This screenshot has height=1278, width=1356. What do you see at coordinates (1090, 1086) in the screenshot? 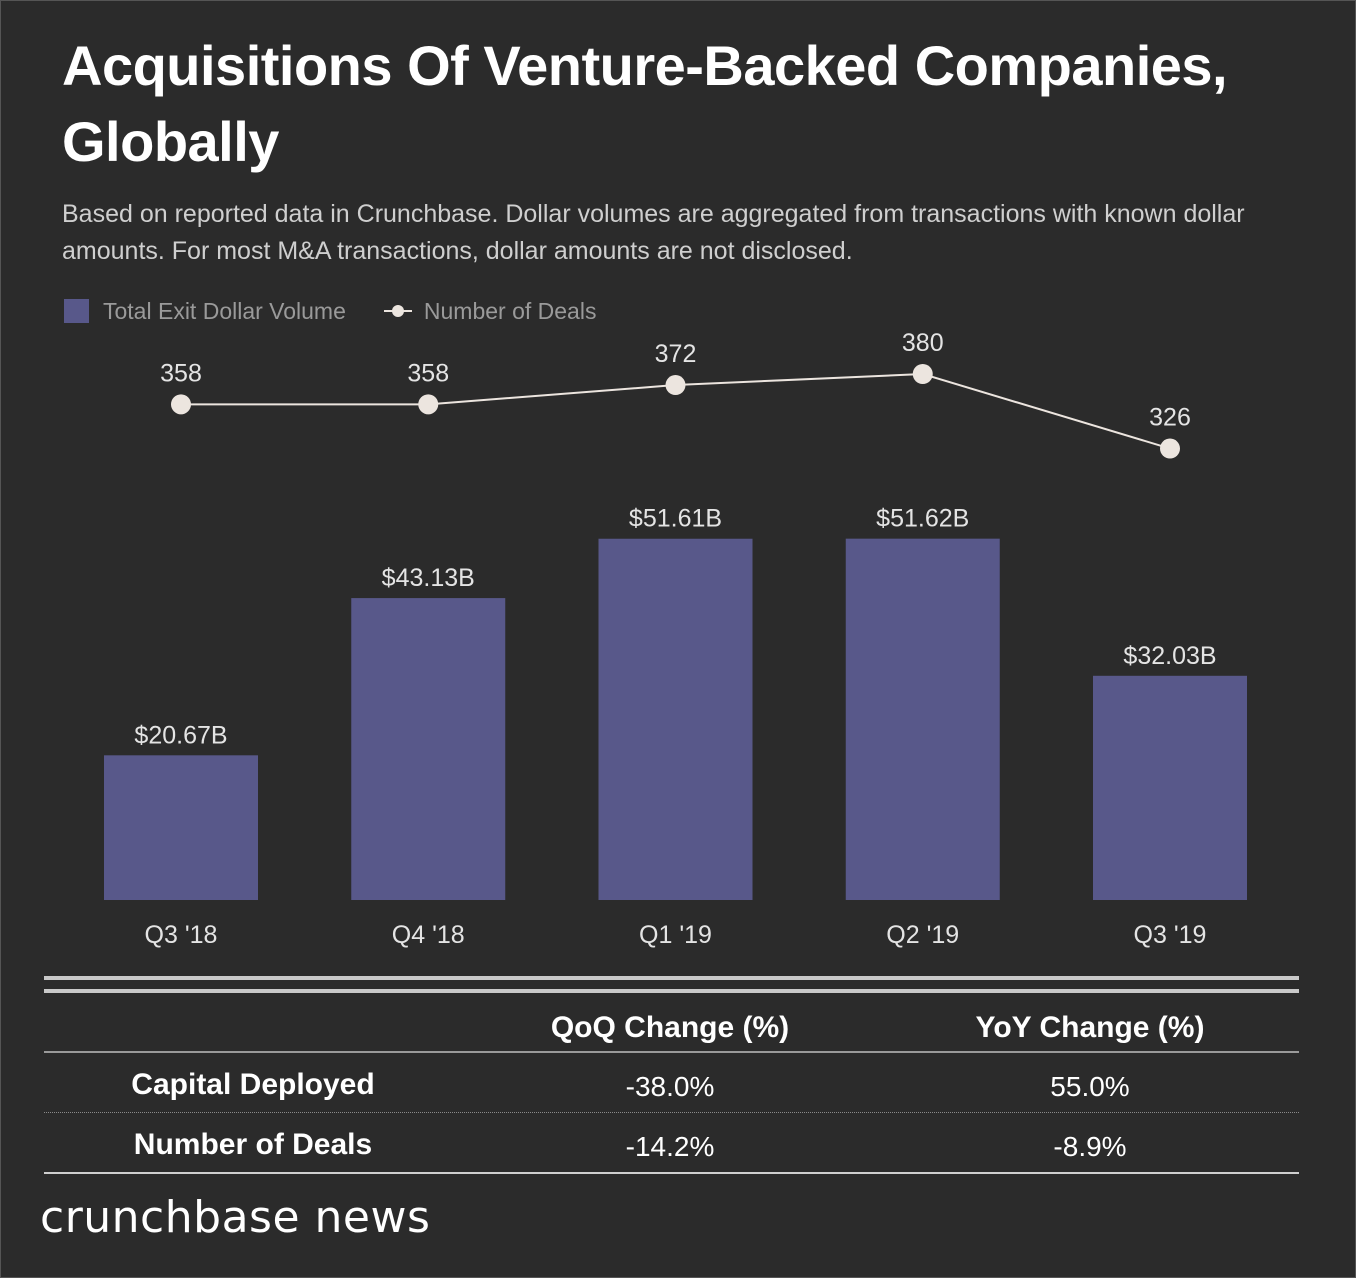
I see `cell-capital-yoy: 55.0%` at bounding box center [1090, 1086].